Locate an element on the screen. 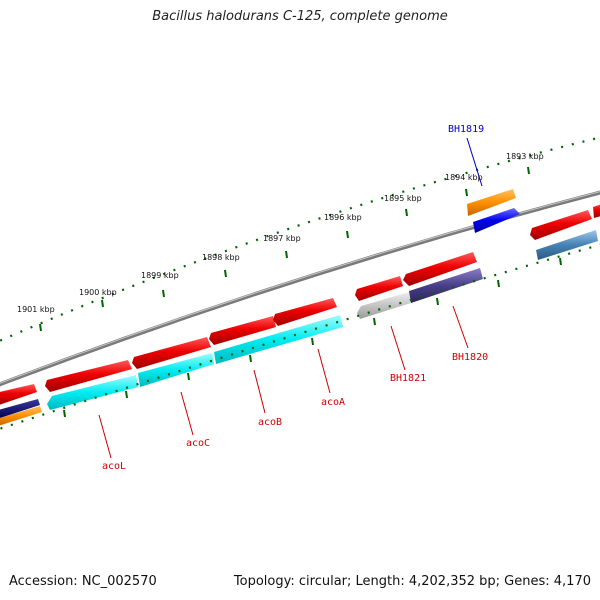 This screenshot has height=600, width=600. callout-line-BH1819 is located at coordinates (474, 162).